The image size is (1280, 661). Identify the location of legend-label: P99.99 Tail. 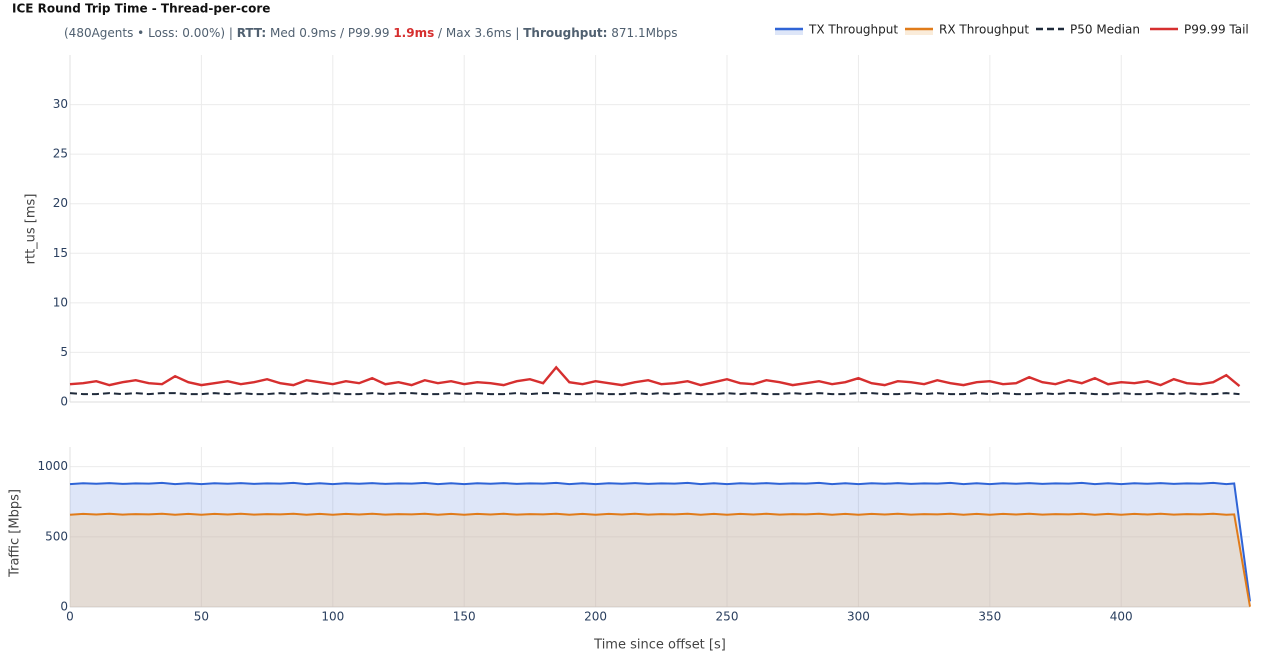
(1216, 30).